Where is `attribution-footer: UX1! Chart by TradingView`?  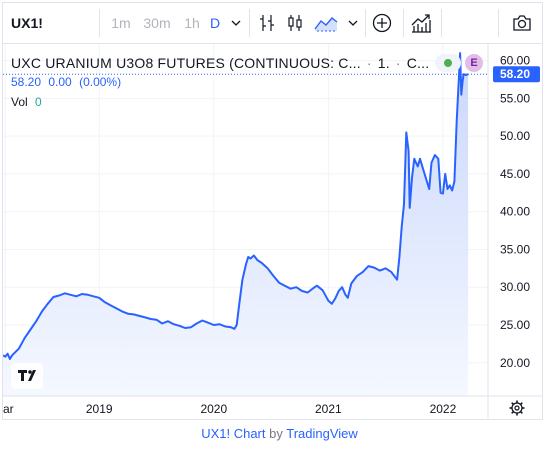 attribution-footer: UX1! Chart by TradingView is located at coordinates (279, 433).